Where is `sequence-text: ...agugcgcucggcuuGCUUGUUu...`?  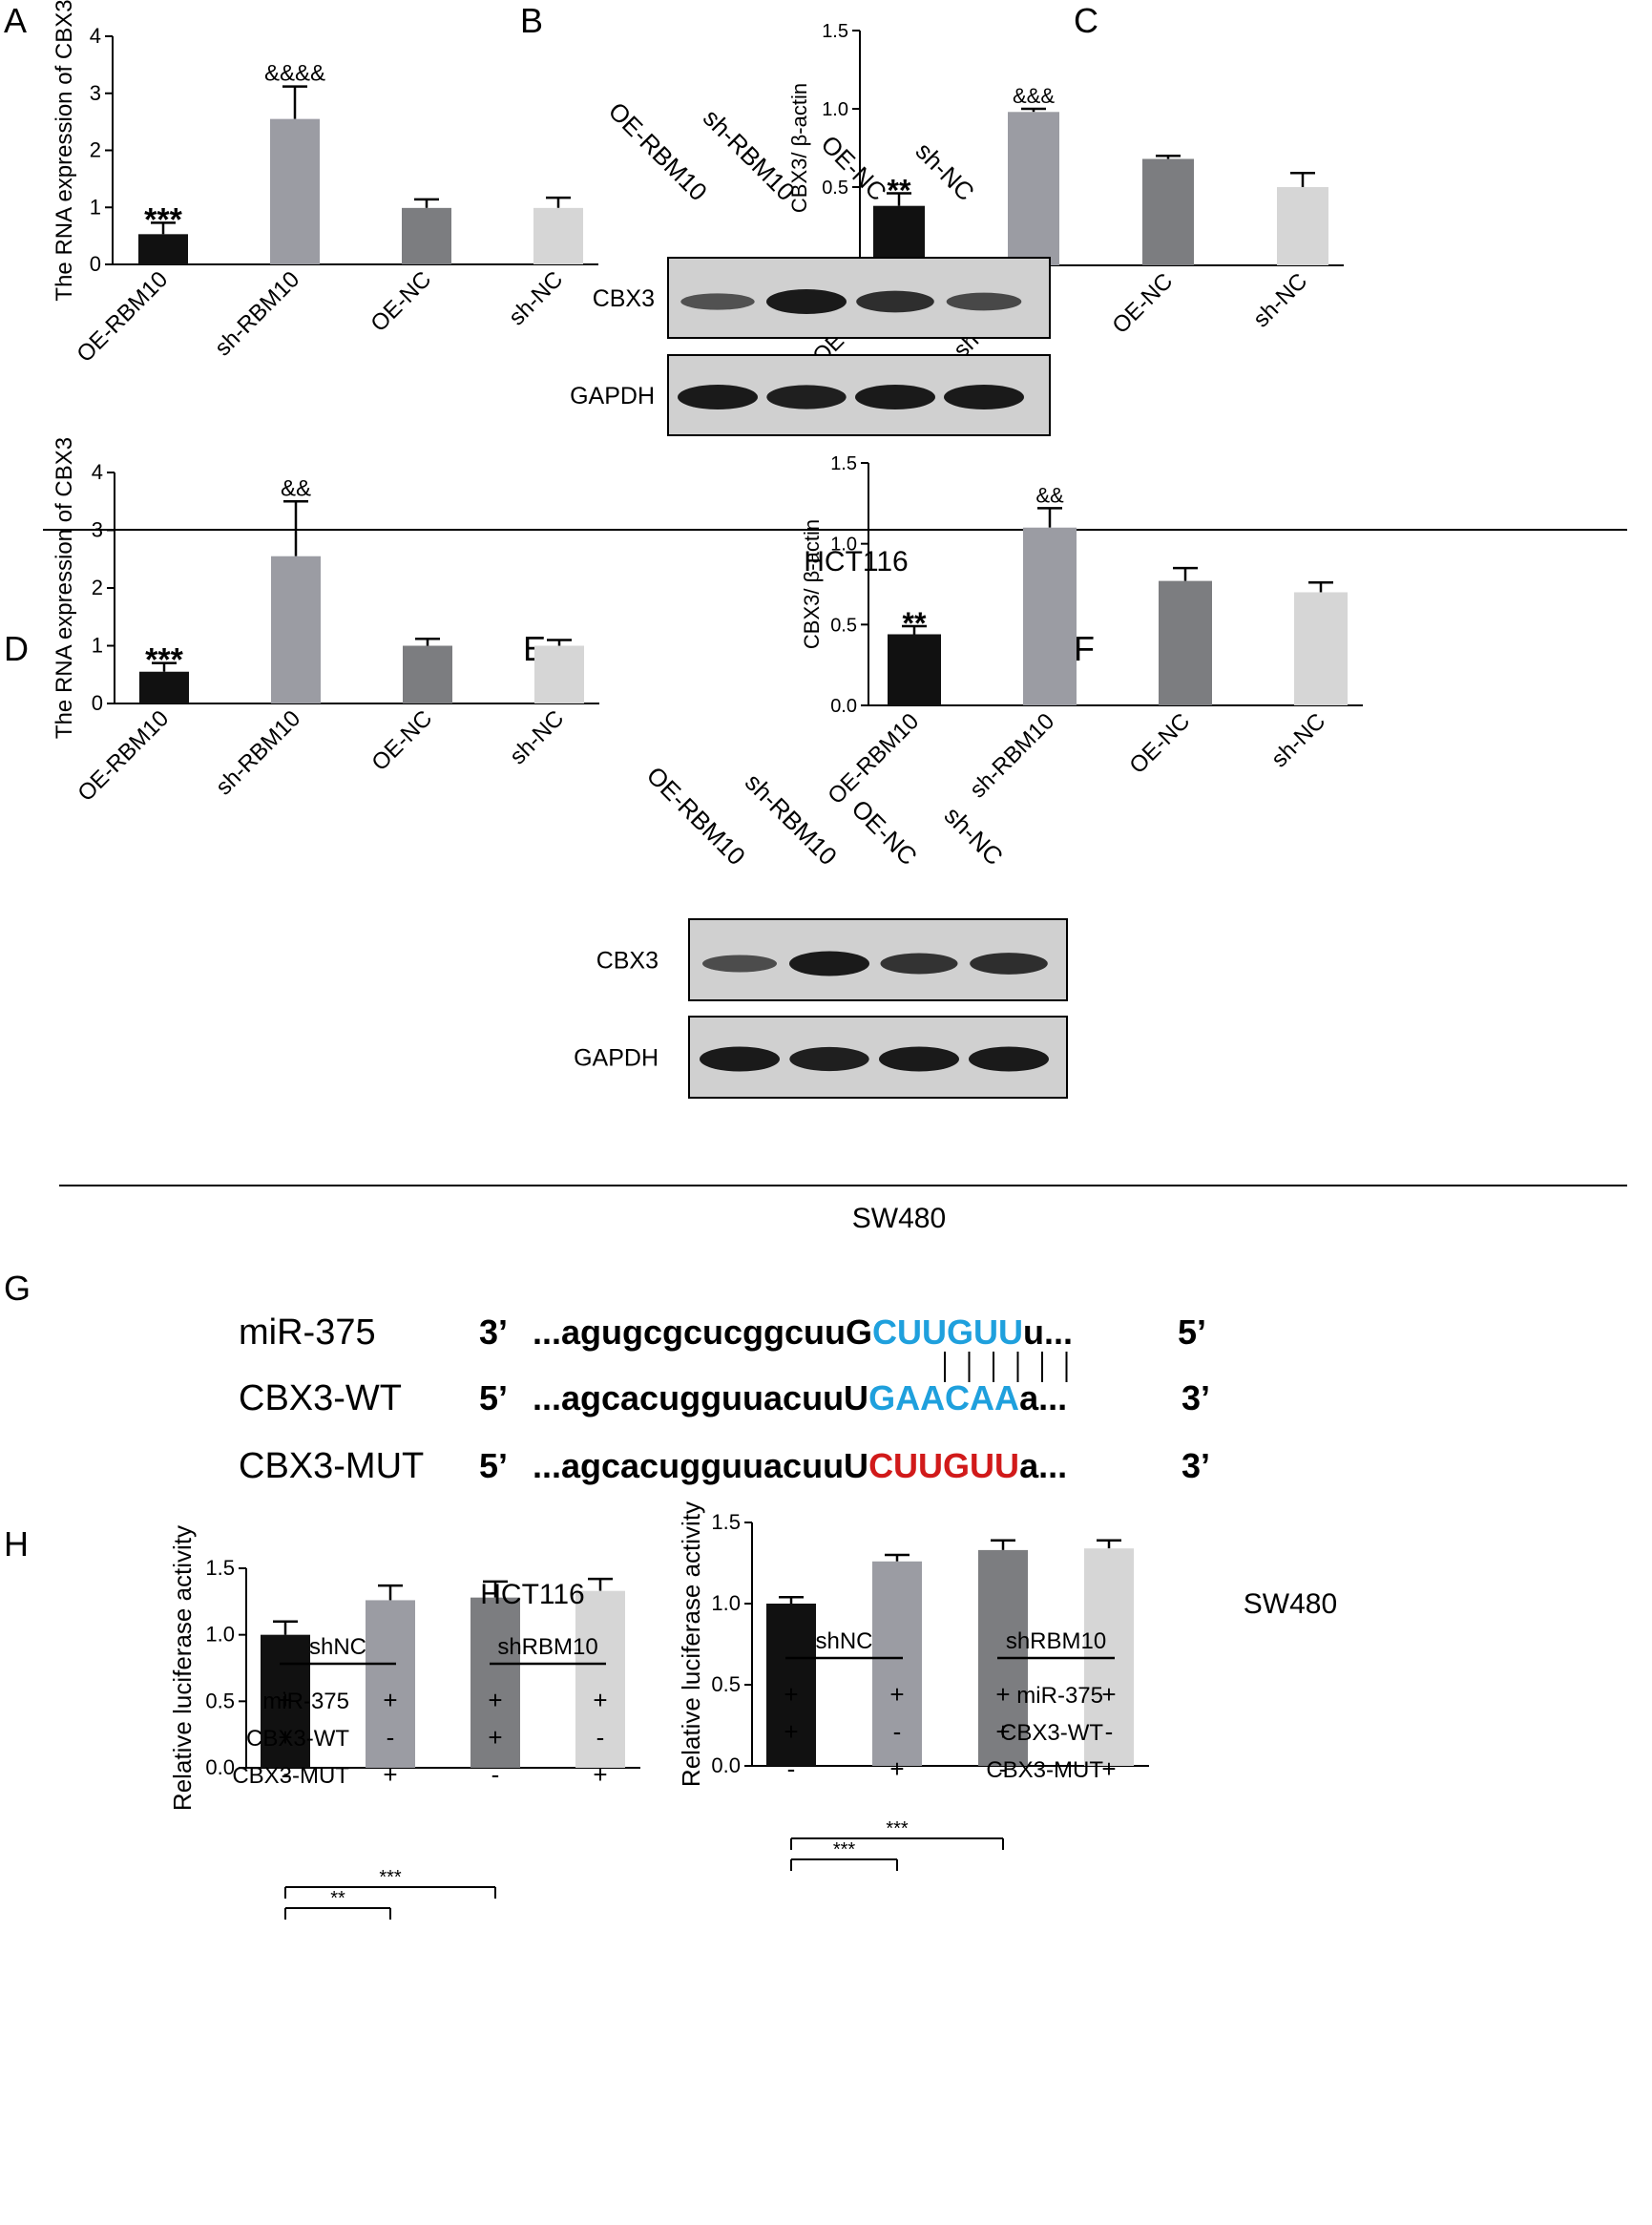
sequence-text: ...agugcgcucggcuuGCUUGUUu... is located at coordinates (803, 1332).